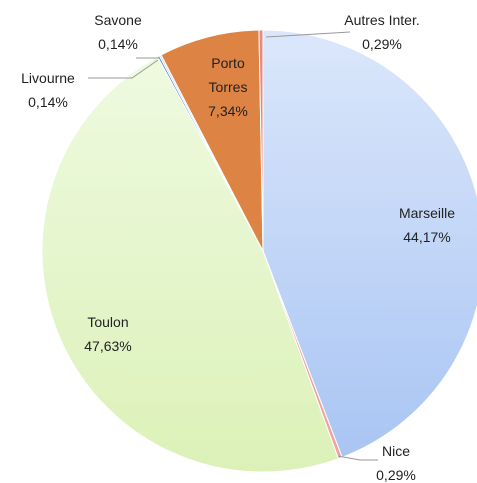  Describe the element at coordinates (427, 237) in the screenshot. I see `value-label: 44,17%` at that location.